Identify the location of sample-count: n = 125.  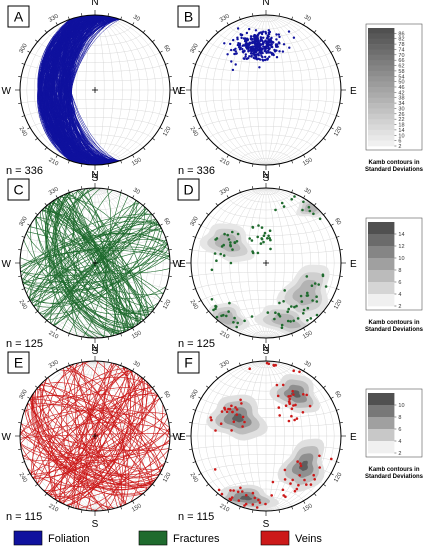
(196, 344).